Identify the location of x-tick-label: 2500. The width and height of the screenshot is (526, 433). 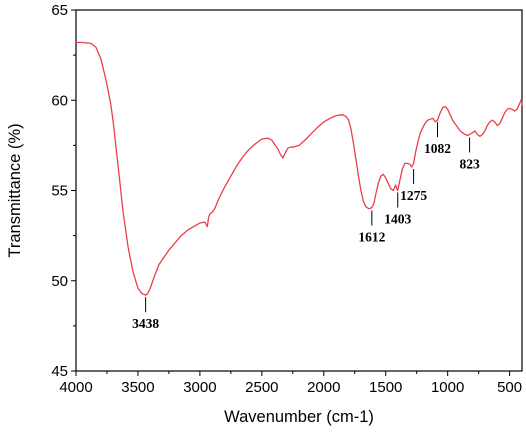
(261, 387).